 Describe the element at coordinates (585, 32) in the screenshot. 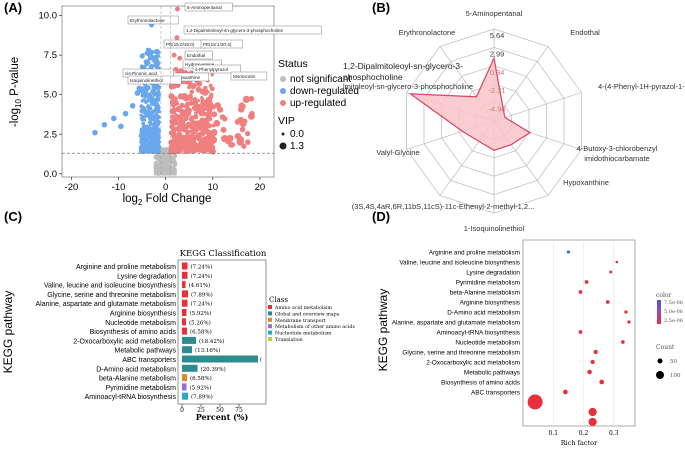

I see `radar-axis-label: Endothal` at that location.